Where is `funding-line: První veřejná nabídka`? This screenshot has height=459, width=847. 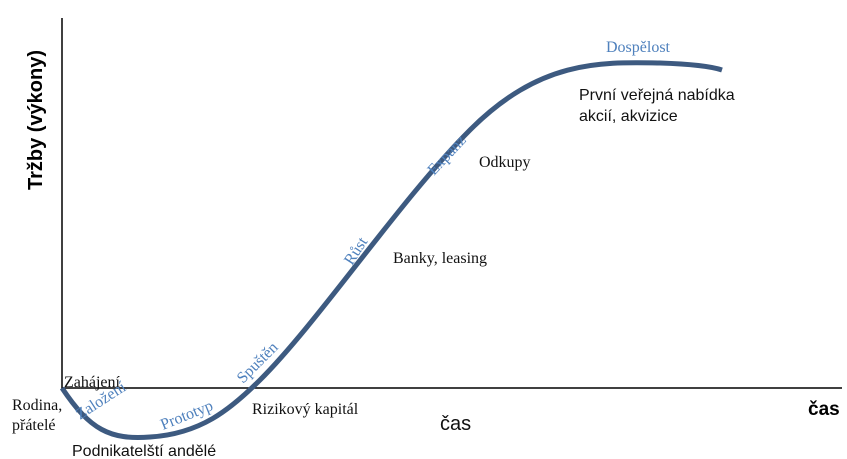
funding-line: První veřejná nabídka is located at coordinates (657, 95).